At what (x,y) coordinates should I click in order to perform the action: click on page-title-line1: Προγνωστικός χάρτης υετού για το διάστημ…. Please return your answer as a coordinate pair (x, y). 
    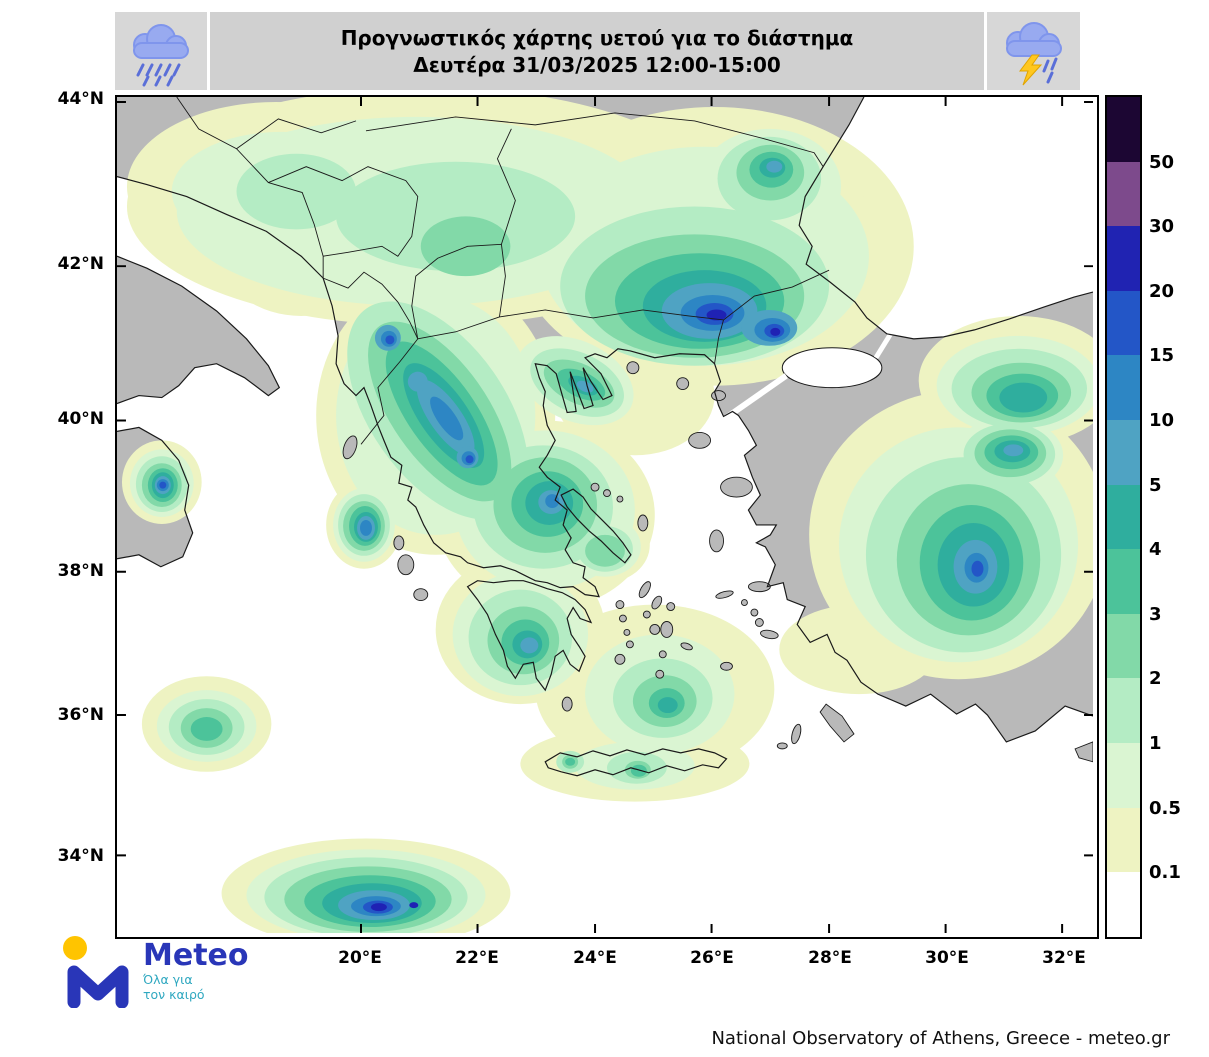
    Looking at the image, I should click on (597, 37).